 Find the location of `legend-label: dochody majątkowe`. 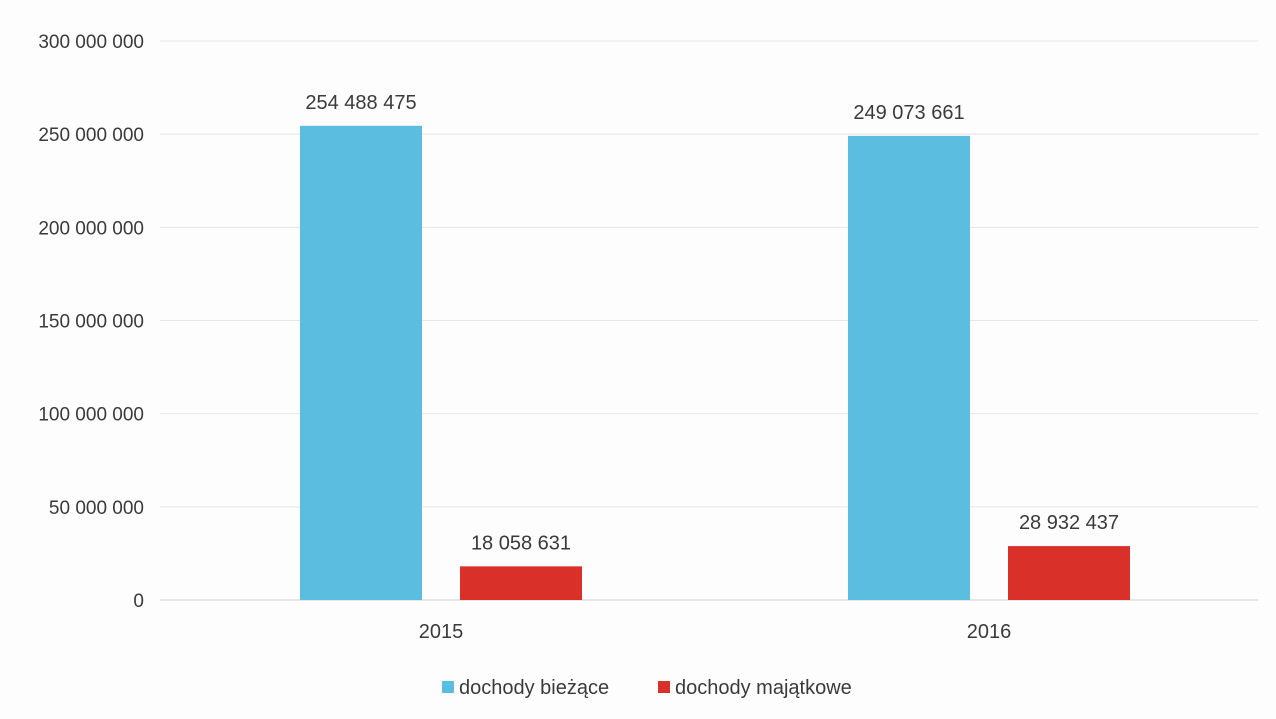

legend-label: dochody majątkowe is located at coordinates (763, 688).